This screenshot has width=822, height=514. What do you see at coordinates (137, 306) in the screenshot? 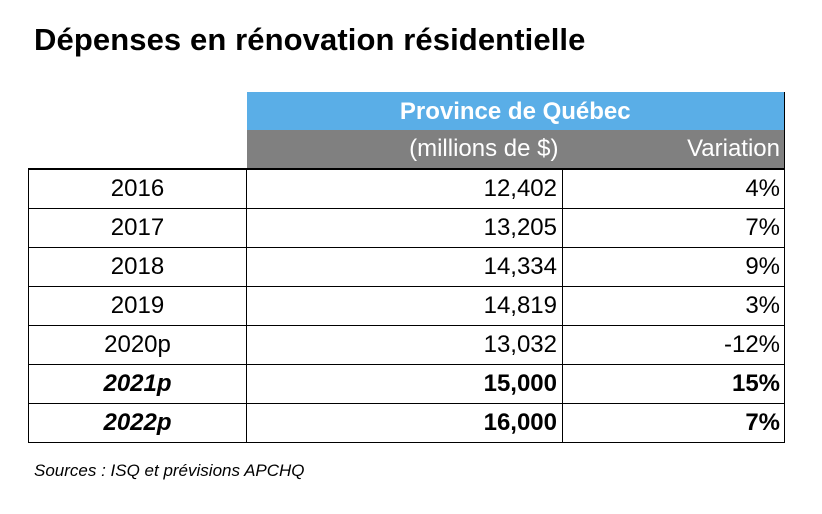
I see `year-cell: 2019` at bounding box center [137, 306].